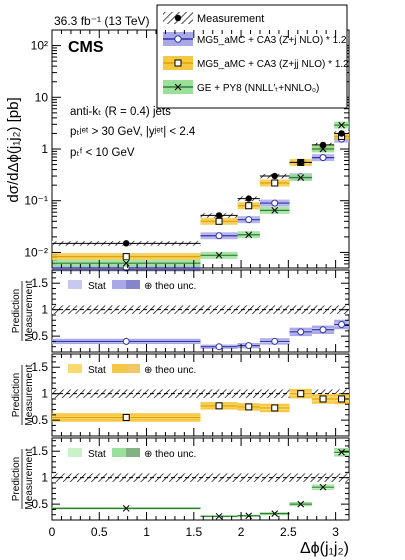 This screenshot has width=405, height=560. Describe the element at coordinates (36, 201) in the screenshot. I see `top-y-tick-label: 10⁻¹` at that location.